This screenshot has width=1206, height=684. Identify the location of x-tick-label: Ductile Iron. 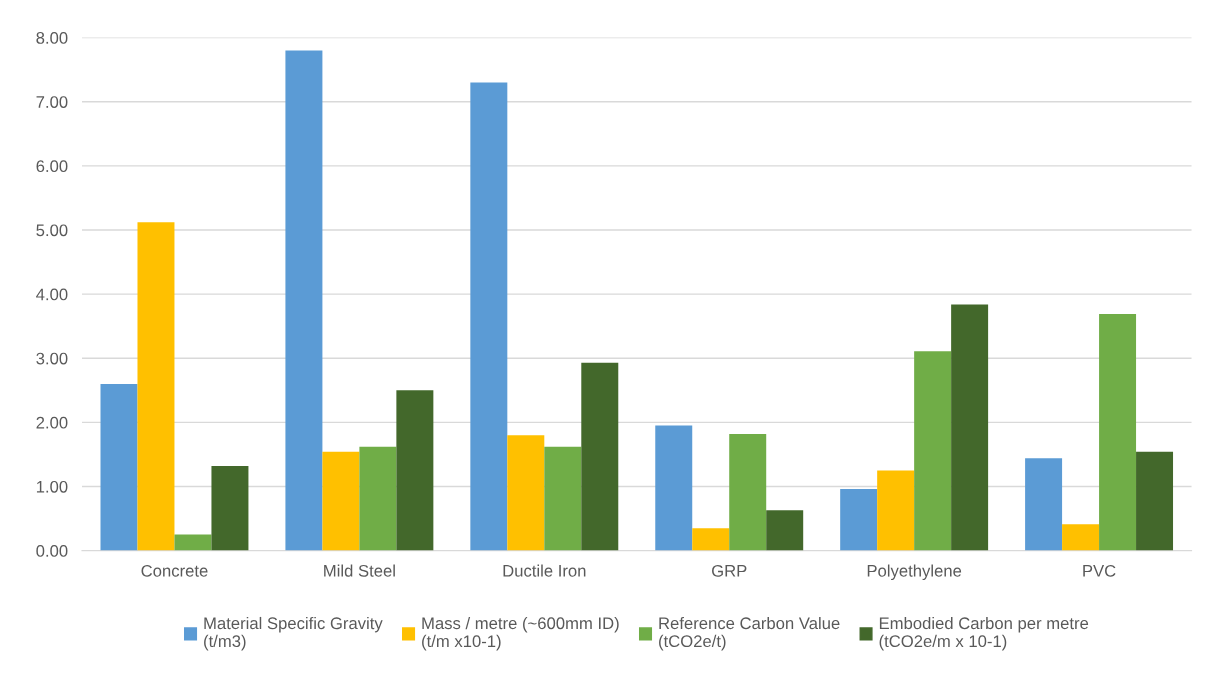
(544, 570).